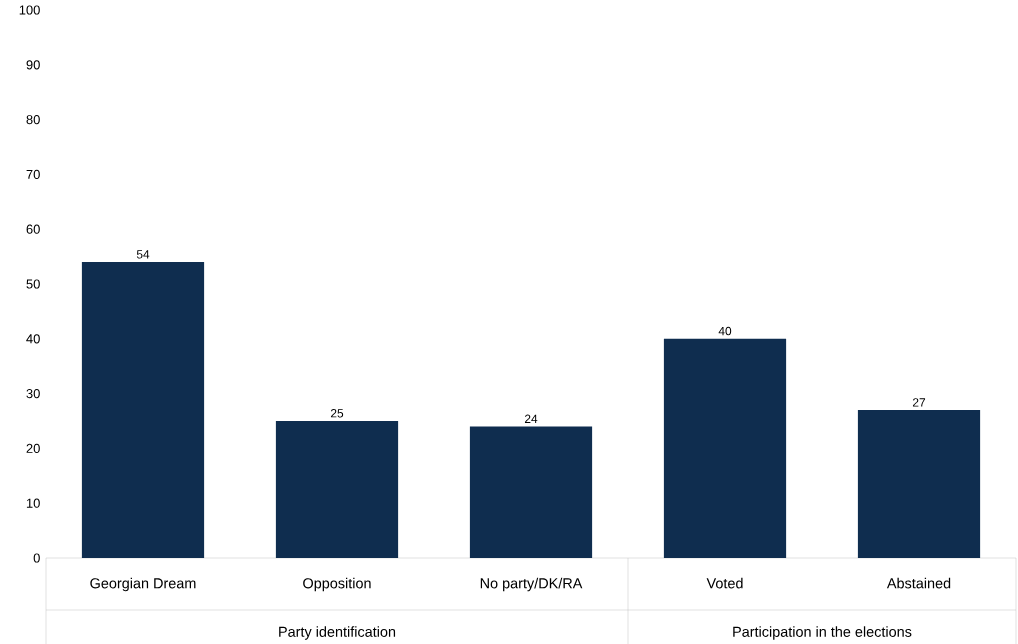 The image size is (1018, 644). Describe the element at coordinates (33, 174) in the screenshot. I see `y-tick-label: 70` at that location.